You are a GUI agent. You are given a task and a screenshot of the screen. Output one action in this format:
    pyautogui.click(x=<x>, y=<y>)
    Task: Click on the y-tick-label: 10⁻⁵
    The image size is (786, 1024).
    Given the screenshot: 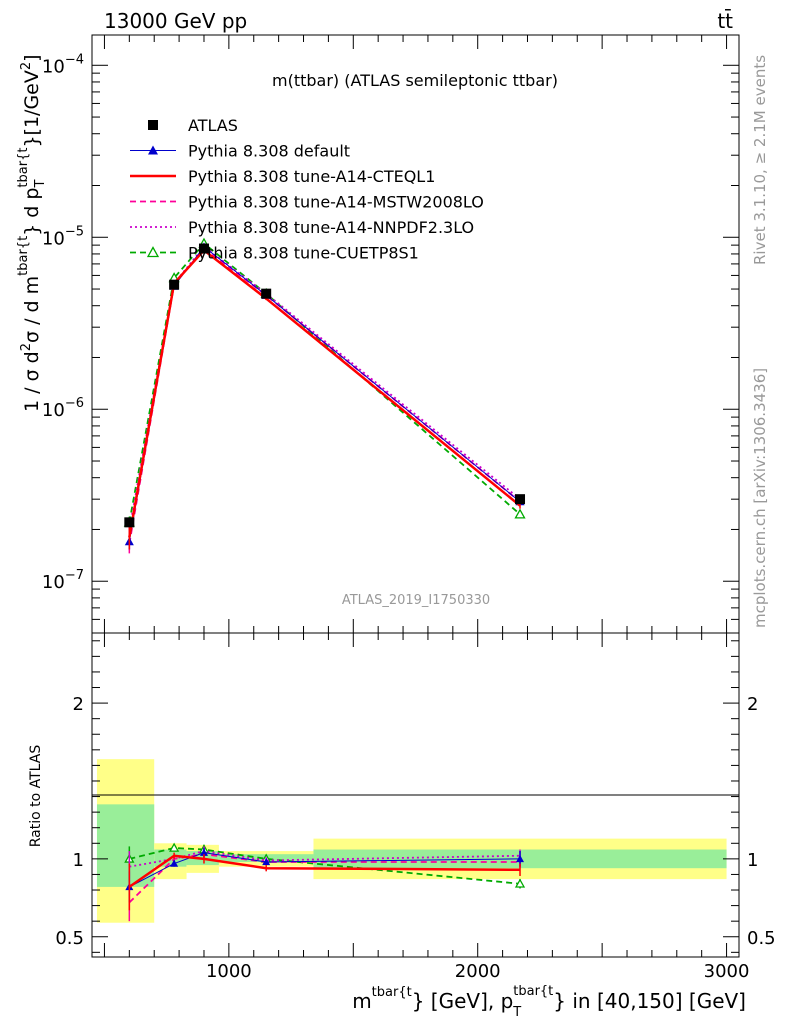 What is the action you would take?
    pyautogui.click(x=63, y=236)
    